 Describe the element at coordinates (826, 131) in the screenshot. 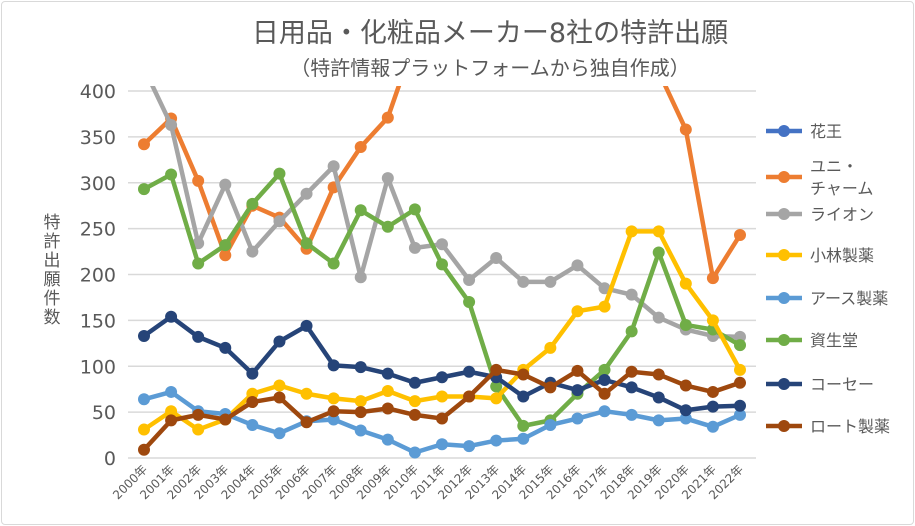

I see `legend-label: 花王` at that location.